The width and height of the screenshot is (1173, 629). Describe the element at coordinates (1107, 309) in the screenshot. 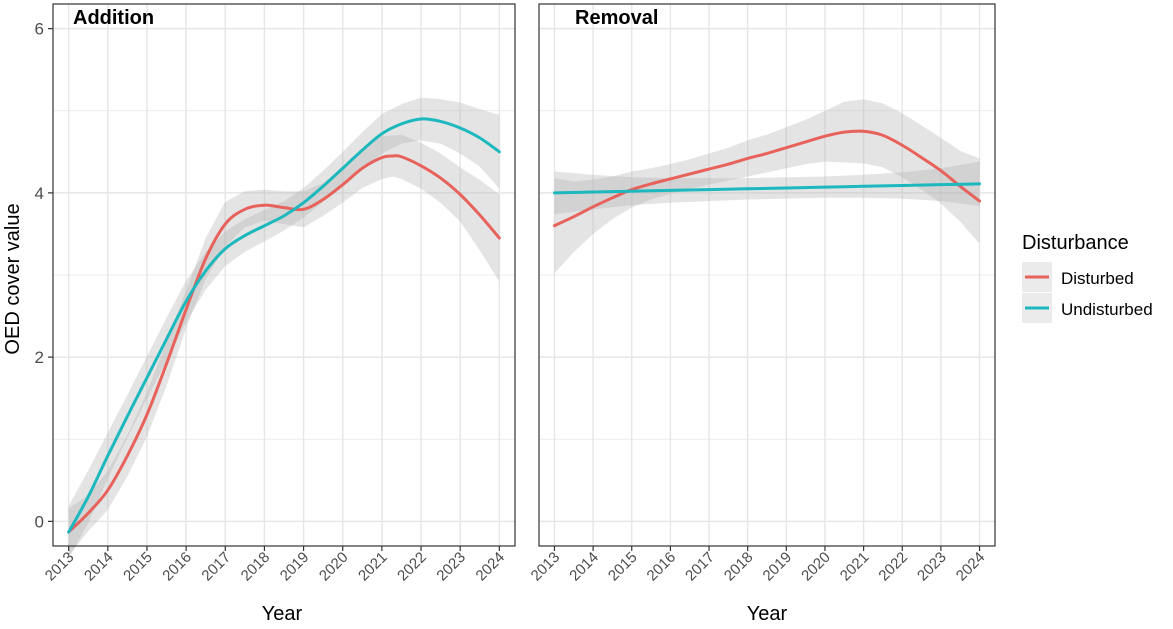

I see `legend-label-undisturbed: Undisturbed` at that location.